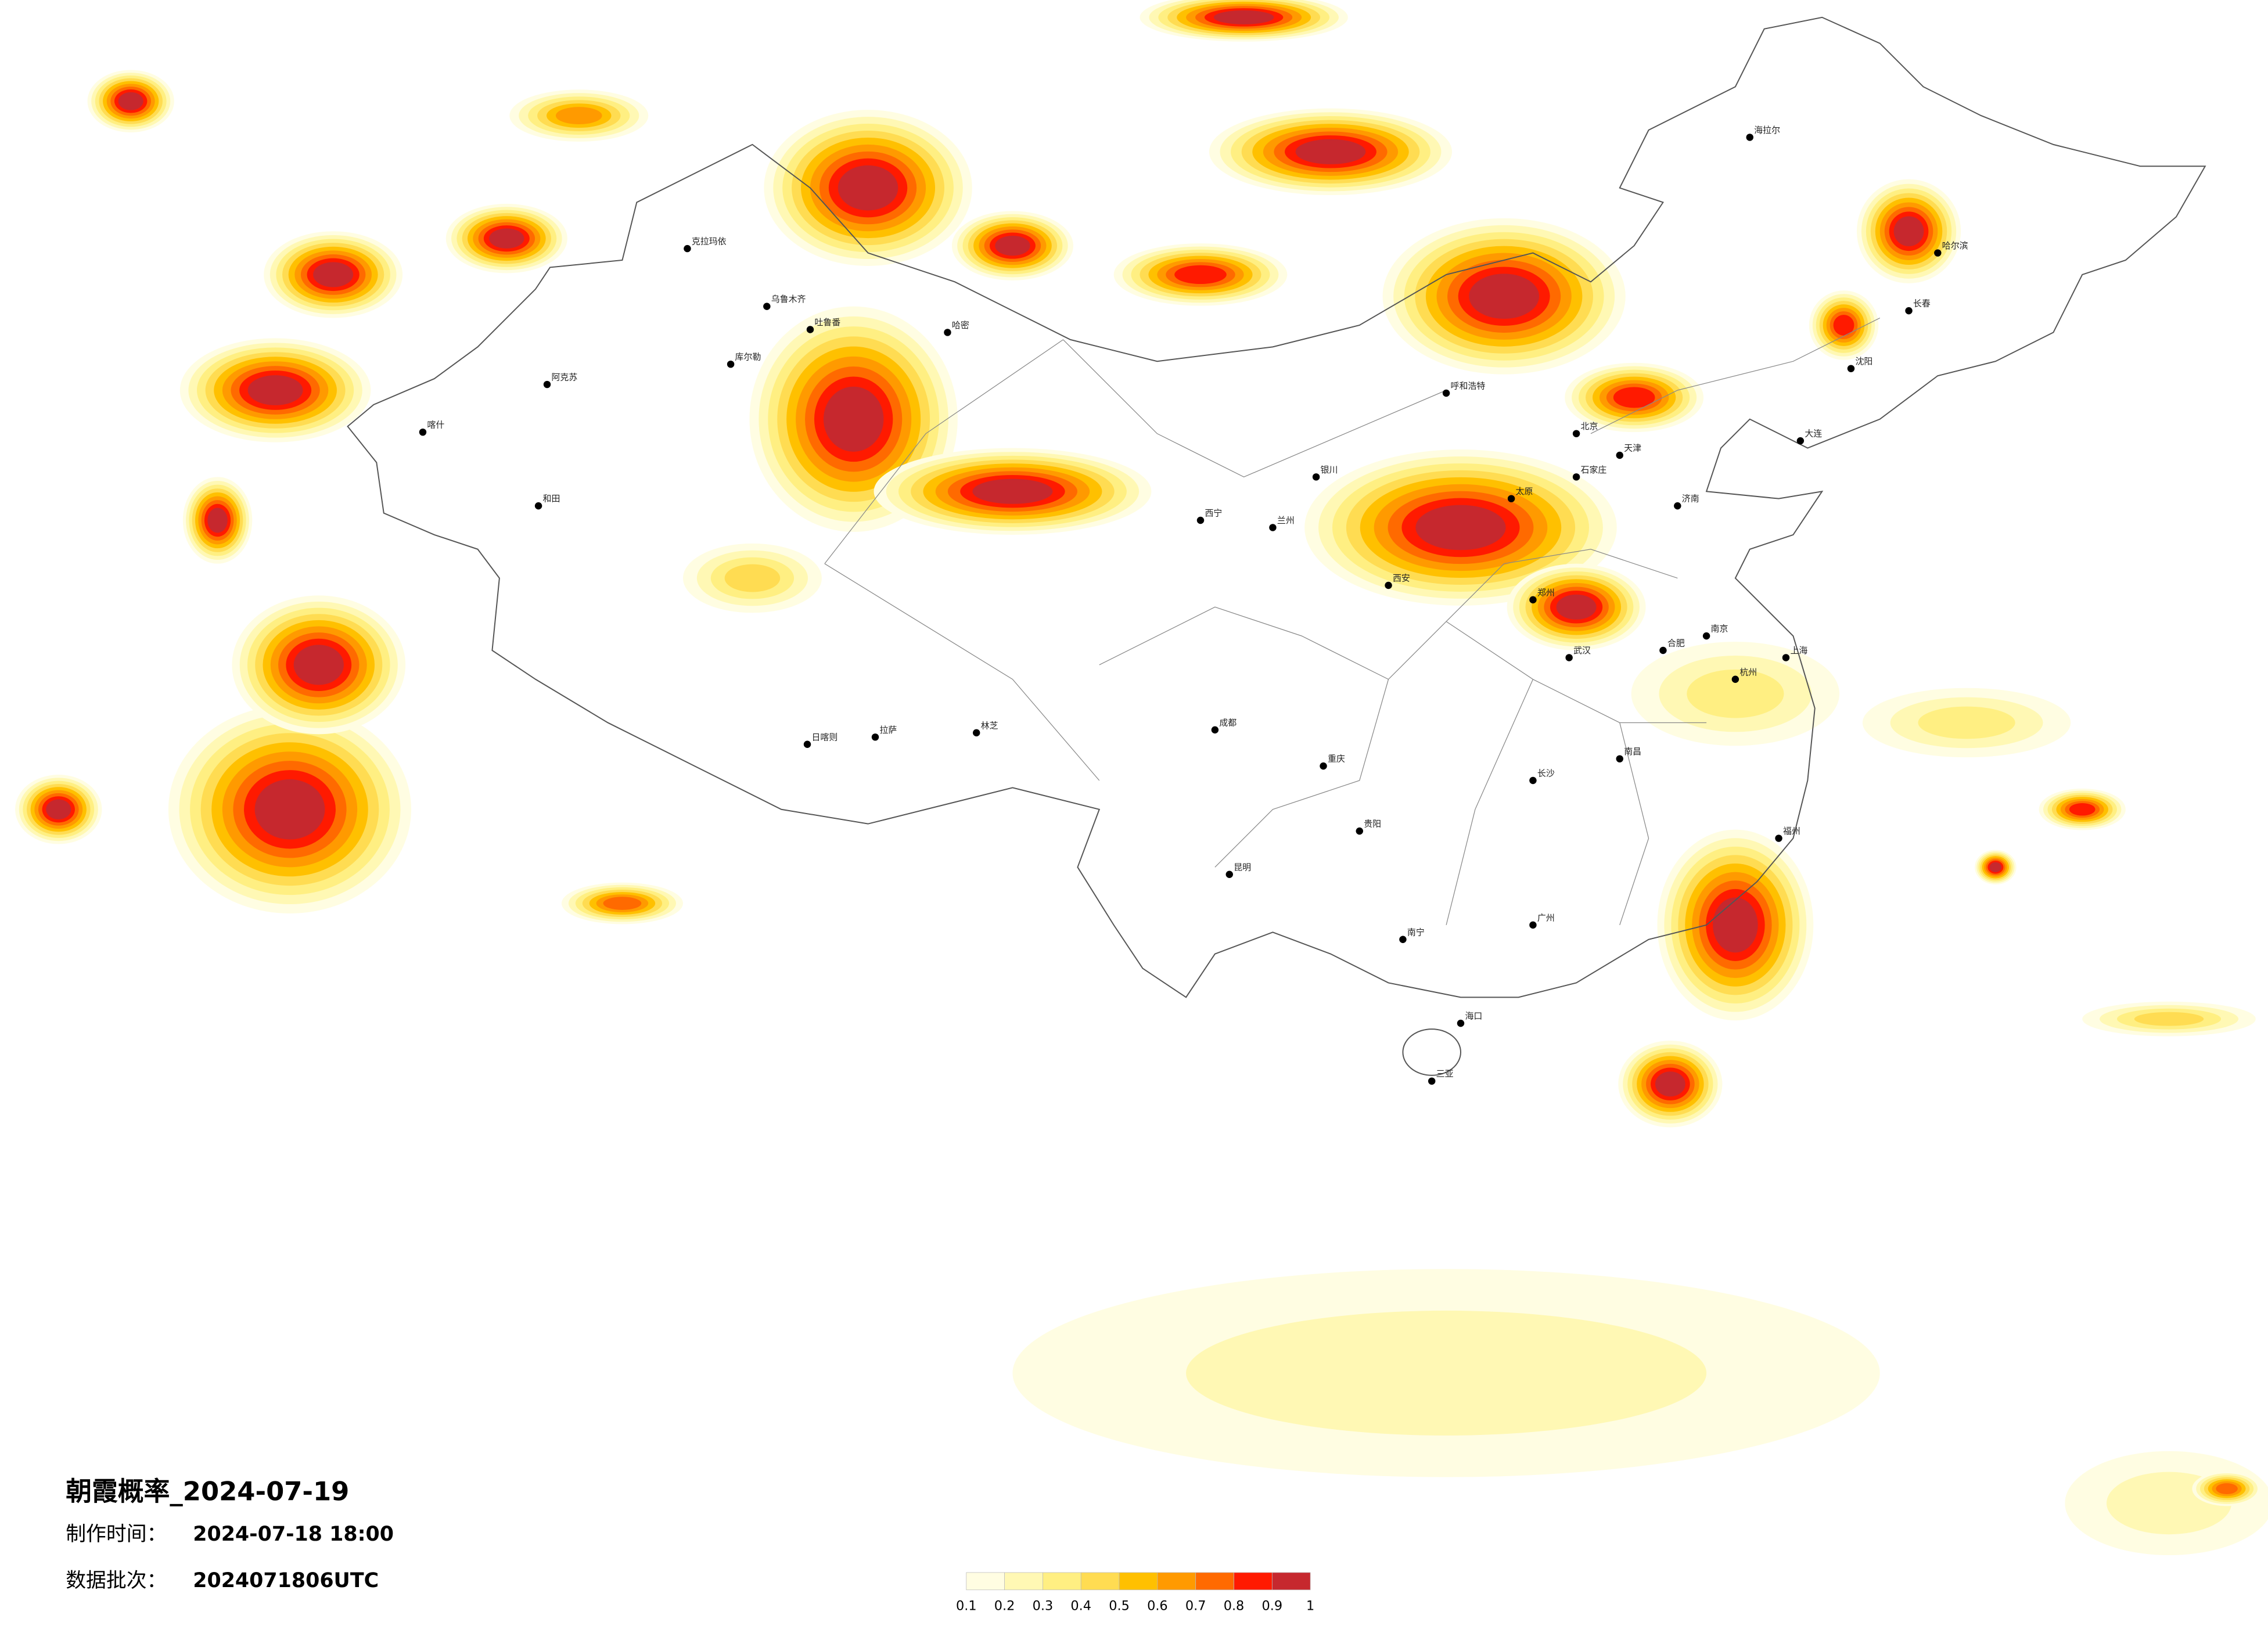 The image size is (2268, 1626). I want to click on made-time: 2024-07-18 18:00, so click(293, 1534).